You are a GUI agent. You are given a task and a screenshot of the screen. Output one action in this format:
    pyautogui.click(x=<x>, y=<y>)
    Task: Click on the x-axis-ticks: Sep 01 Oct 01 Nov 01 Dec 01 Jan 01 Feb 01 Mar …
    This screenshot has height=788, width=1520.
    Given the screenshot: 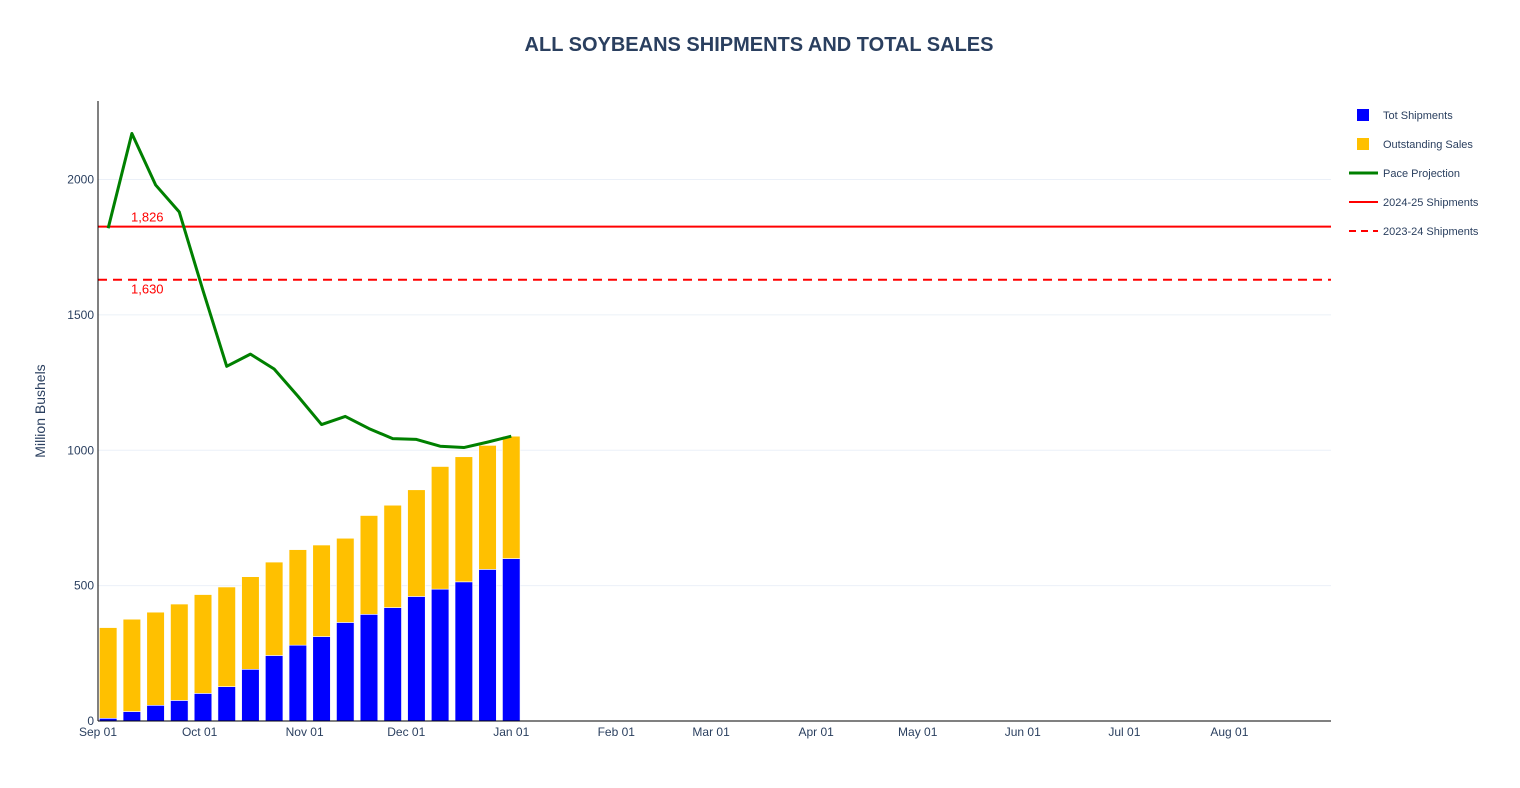 What is the action you would take?
    pyautogui.click(x=664, y=732)
    